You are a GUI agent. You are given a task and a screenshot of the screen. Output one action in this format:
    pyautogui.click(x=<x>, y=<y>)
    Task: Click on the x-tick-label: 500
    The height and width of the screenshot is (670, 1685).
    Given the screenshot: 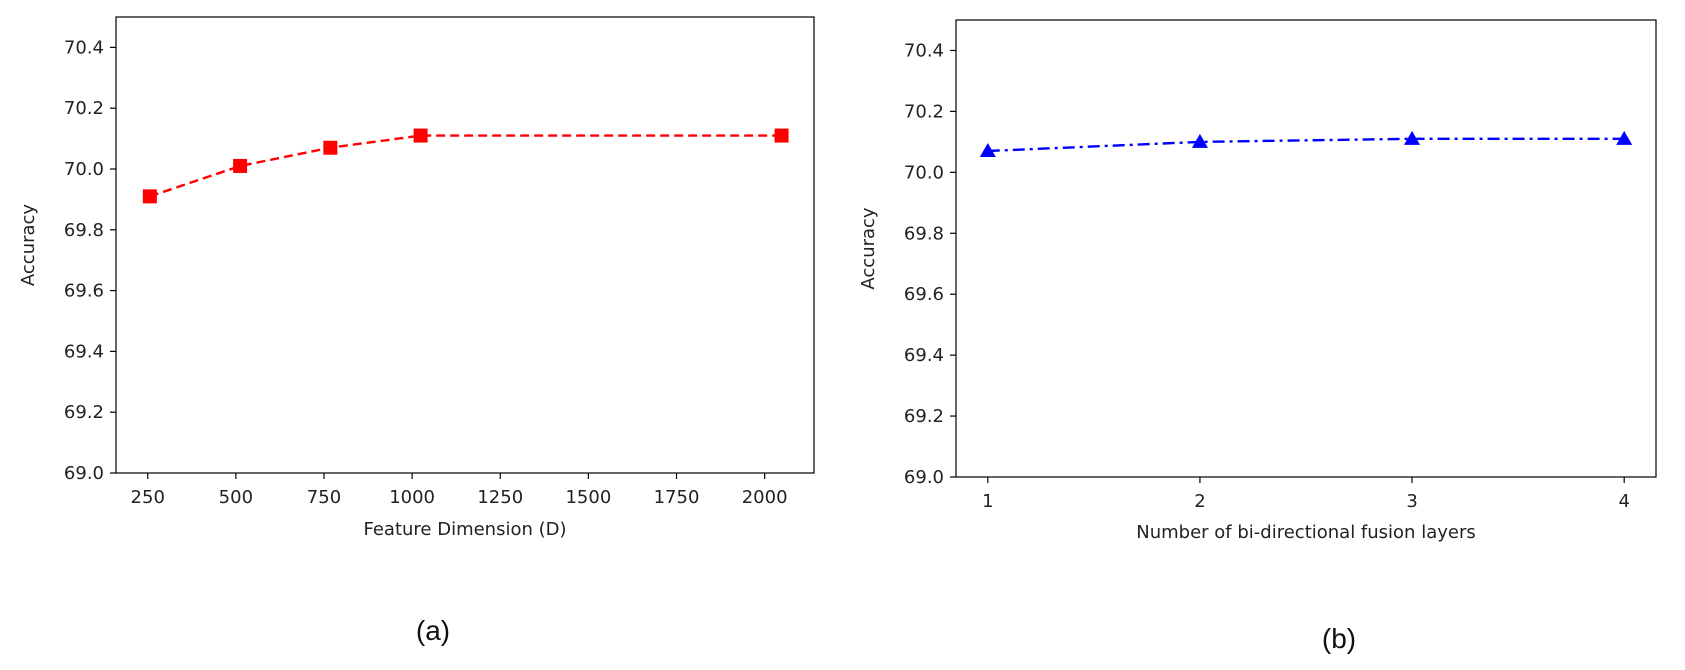 What is the action you would take?
    pyautogui.click(x=236, y=497)
    